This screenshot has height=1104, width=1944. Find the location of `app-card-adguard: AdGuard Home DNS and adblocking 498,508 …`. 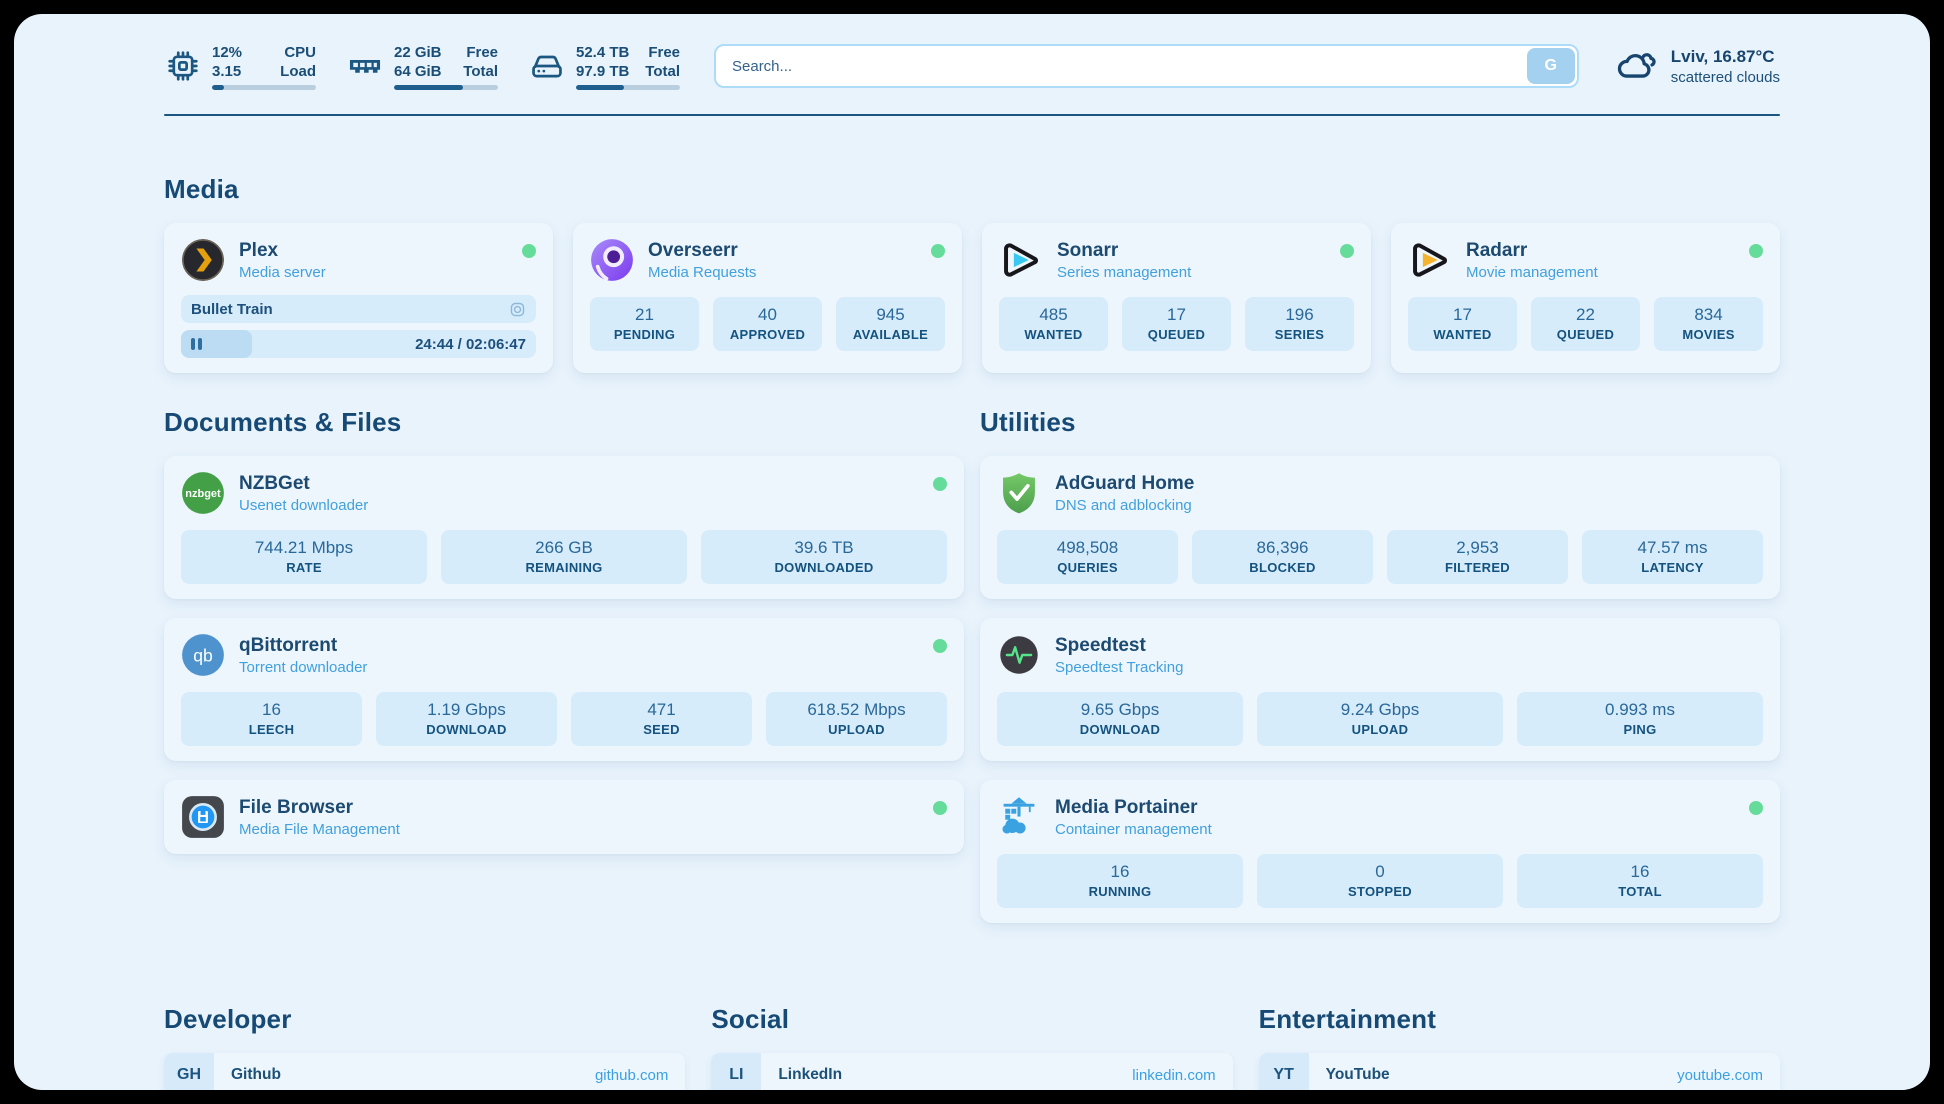

app-card-adguard: AdGuard Home DNS and adblocking 498,508 … is located at coordinates (1380, 527).